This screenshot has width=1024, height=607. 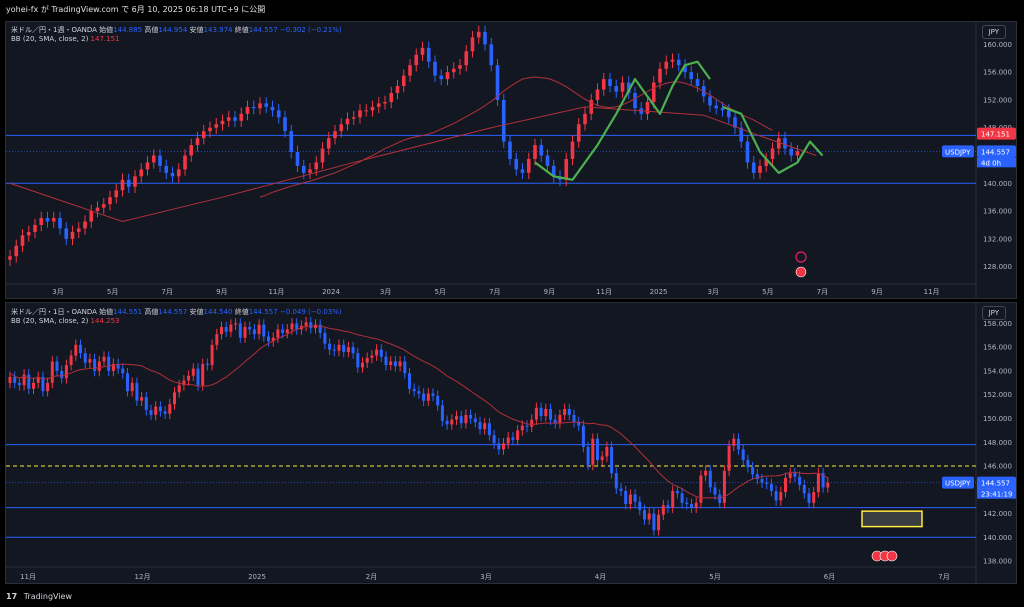 I want to click on daily-close-label: 終値, so click(x=241, y=312).